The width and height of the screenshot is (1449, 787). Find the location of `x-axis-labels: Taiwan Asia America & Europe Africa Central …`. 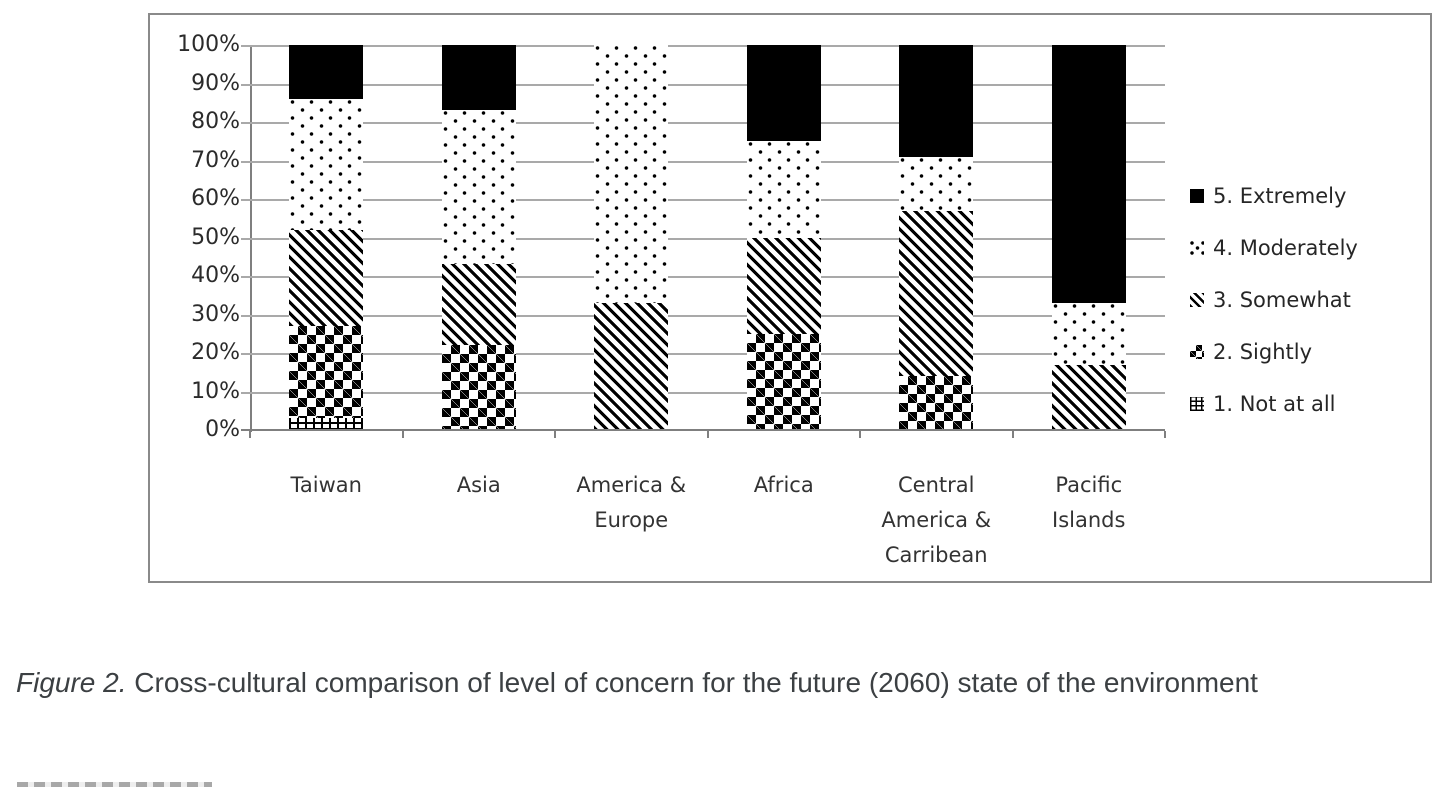

x-axis-labels: Taiwan Asia America & Europe Africa Central … is located at coordinates (707, 520).